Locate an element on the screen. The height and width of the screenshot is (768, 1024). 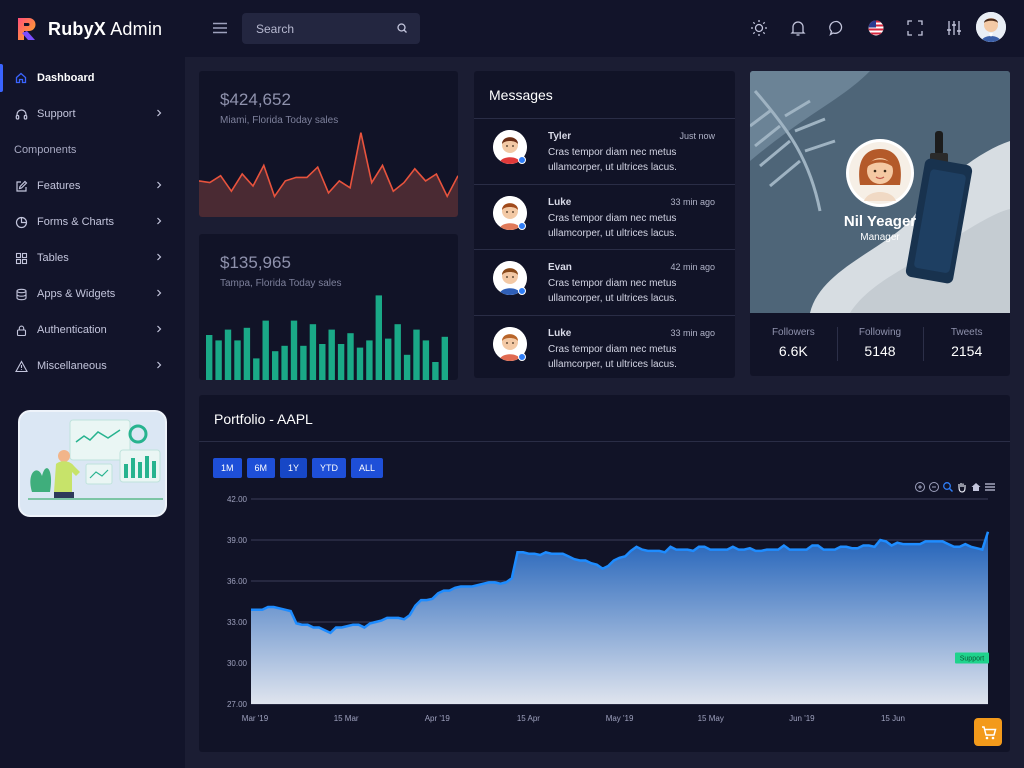
sales-sparkline-area is located at coordinates (328, 174).